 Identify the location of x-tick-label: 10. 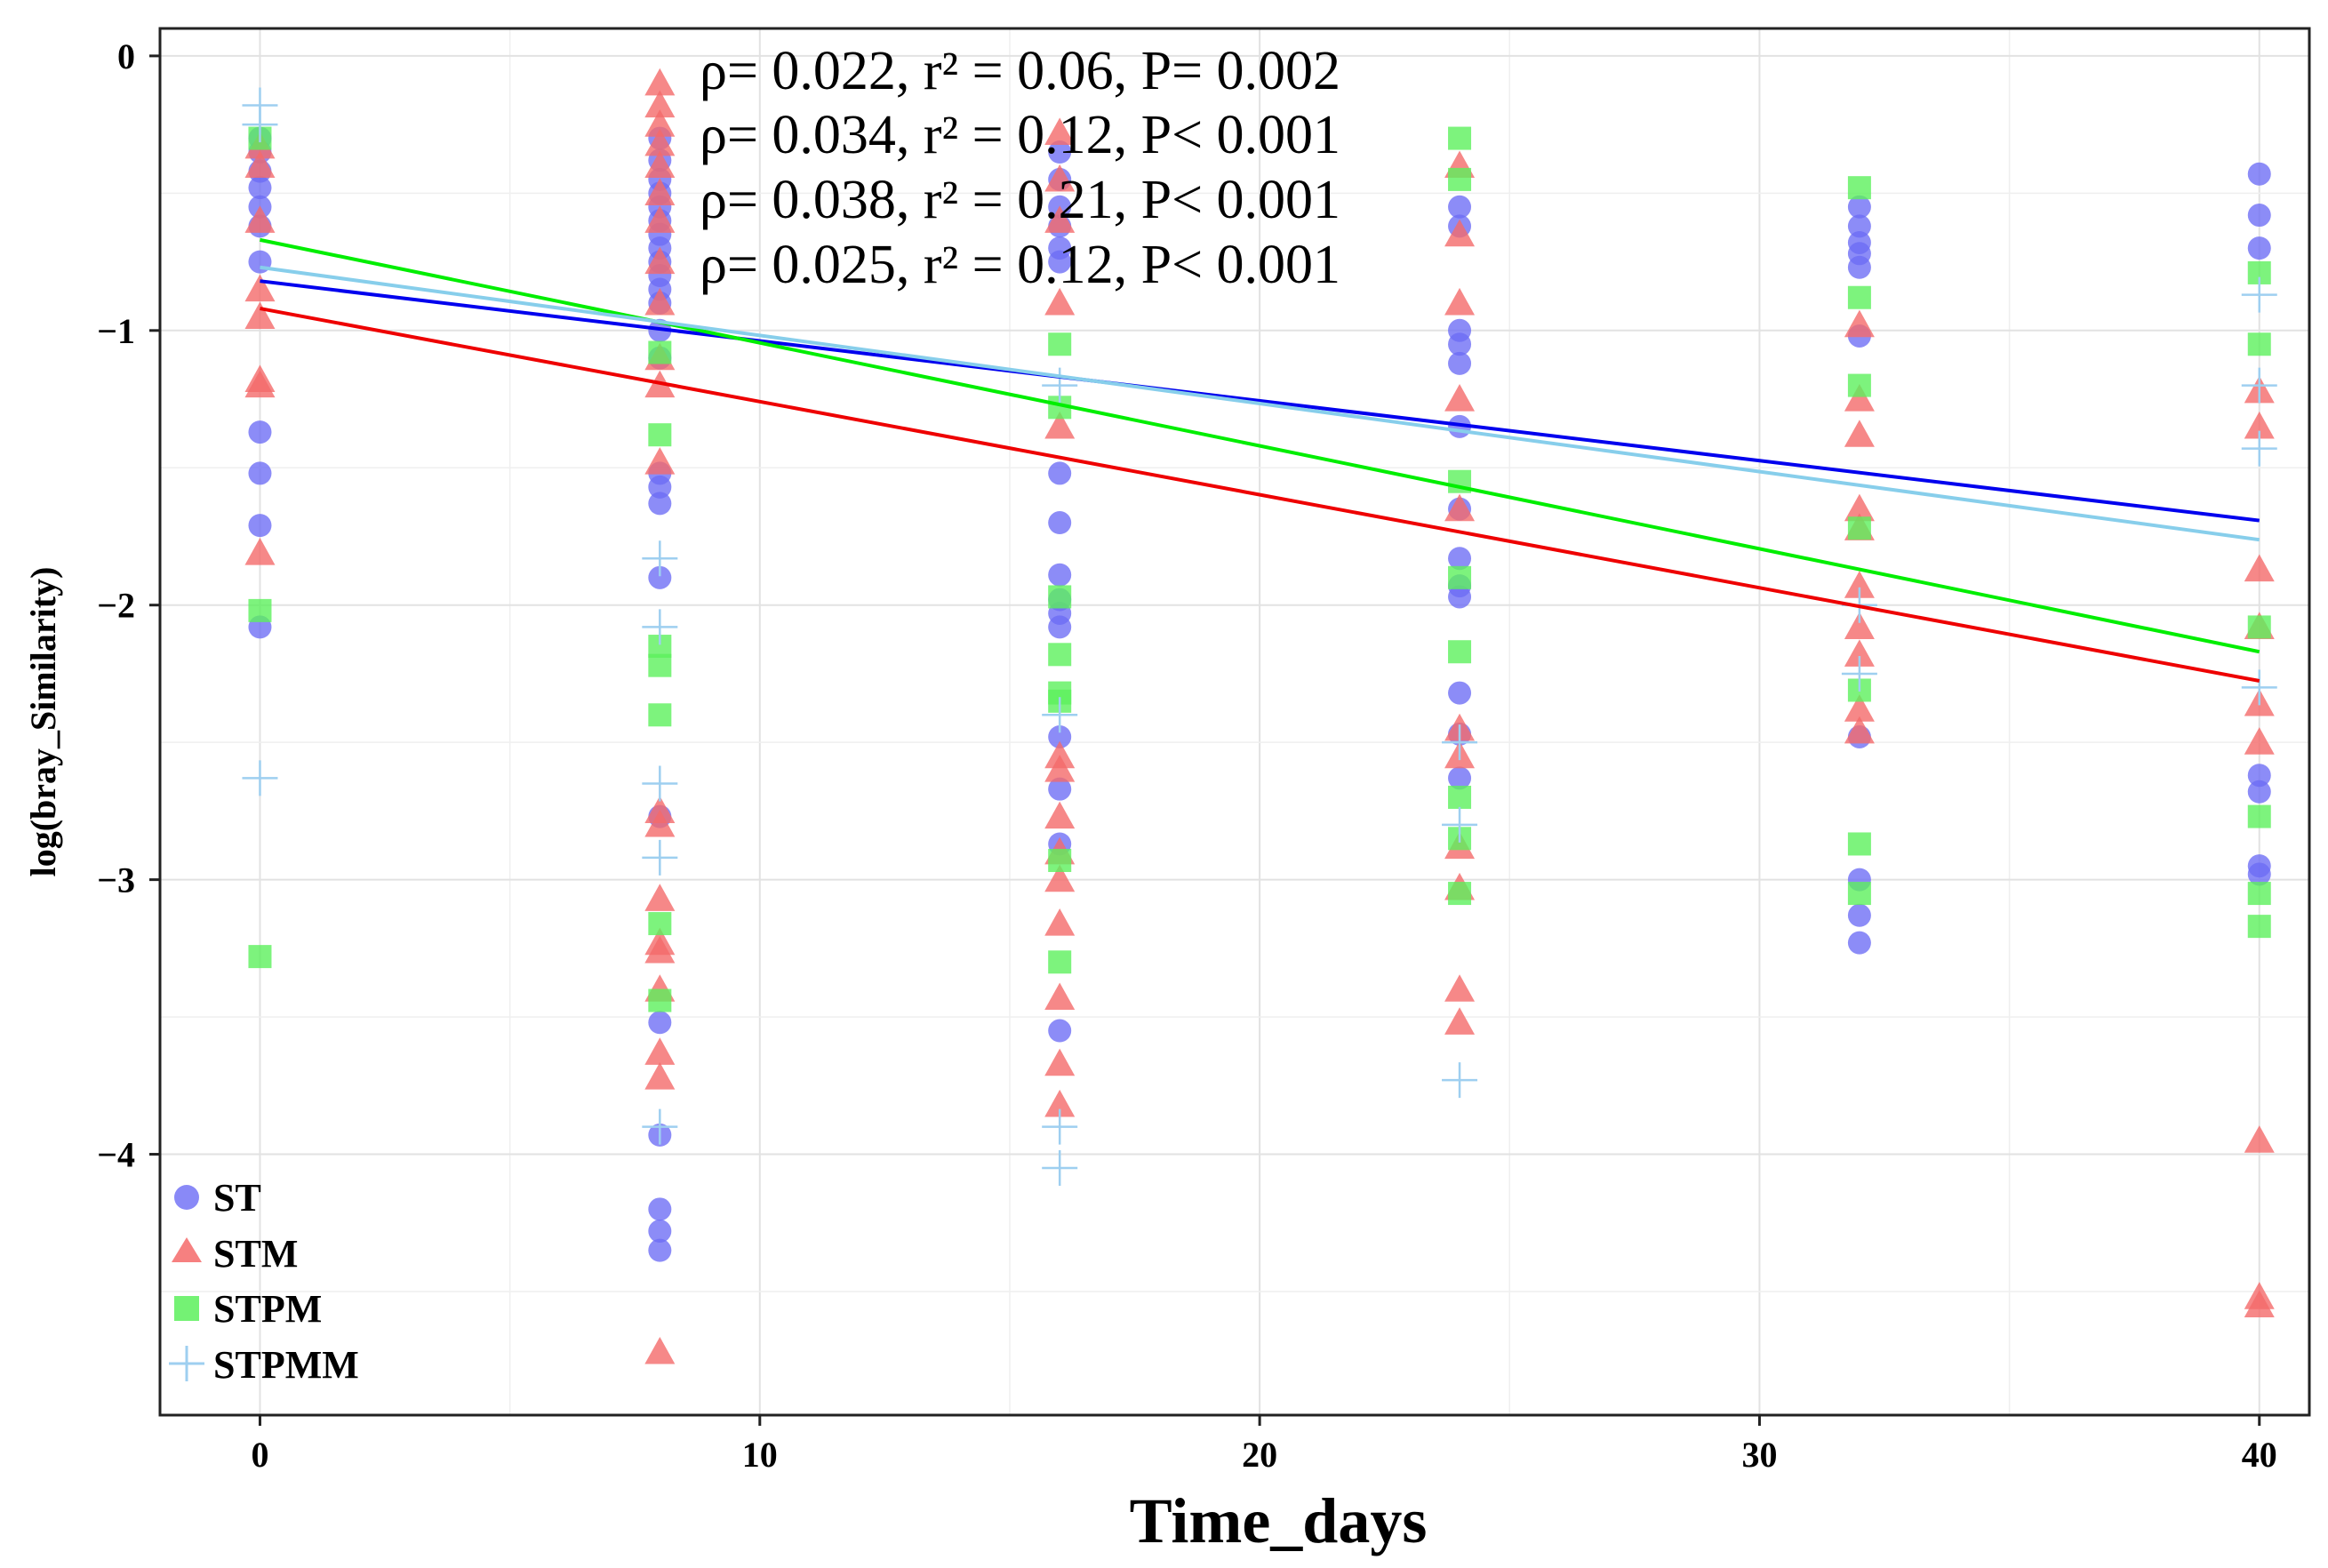
(760, 1455).